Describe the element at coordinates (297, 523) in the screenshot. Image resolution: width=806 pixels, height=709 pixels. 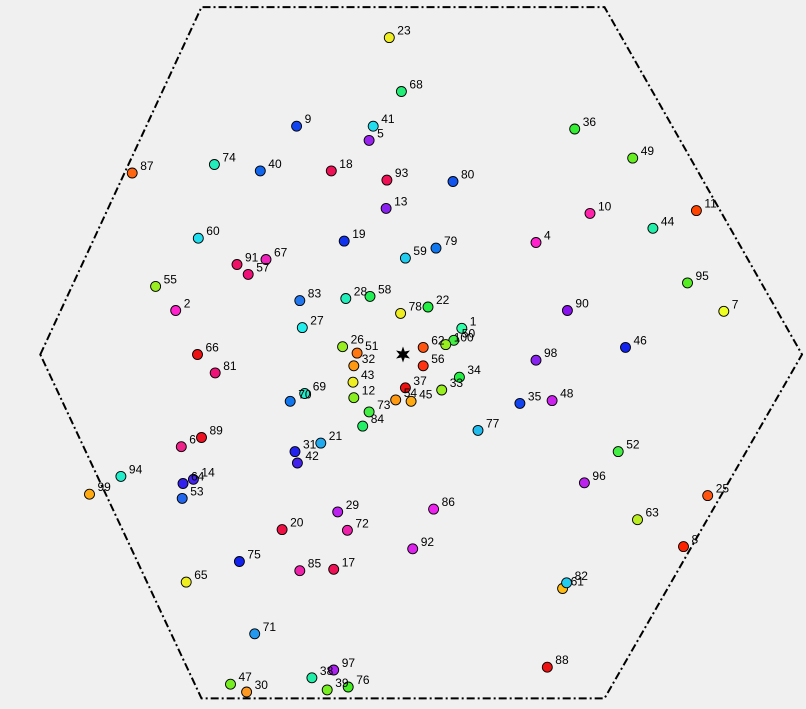
I see `point-label-20: 20` at that location.